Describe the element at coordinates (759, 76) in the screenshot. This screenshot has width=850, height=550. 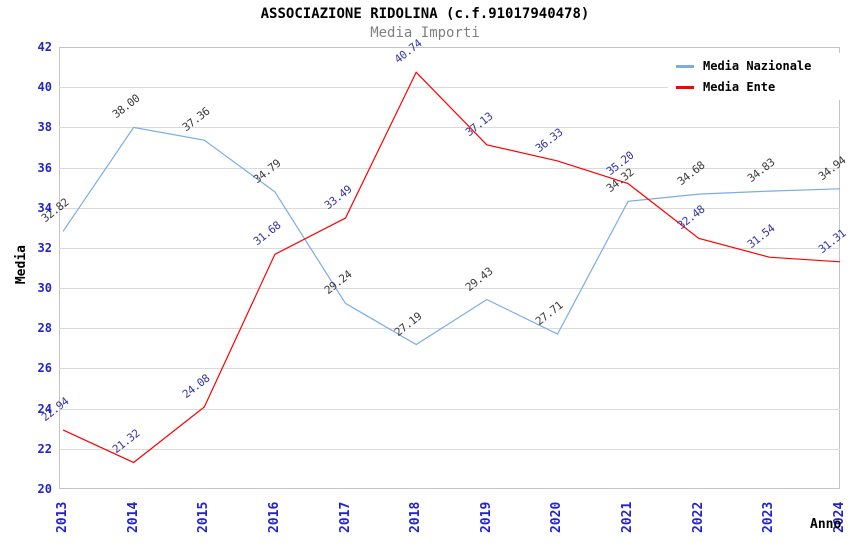
I see `legend: Media Nazionale Media Ente` at that location.